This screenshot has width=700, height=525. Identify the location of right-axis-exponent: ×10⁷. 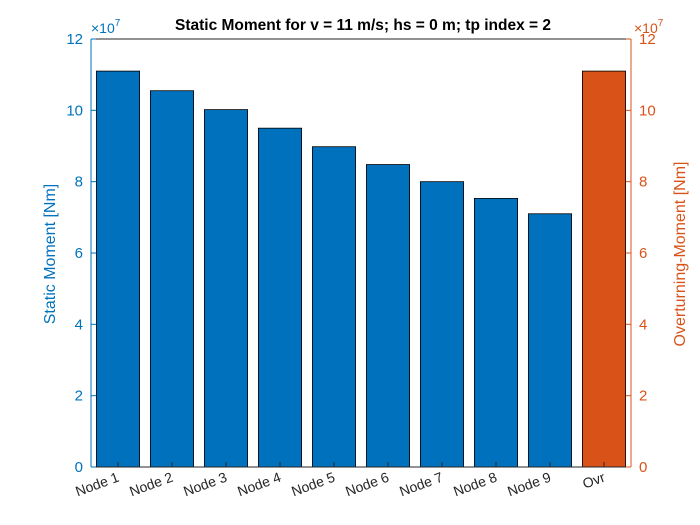
(649, 27).